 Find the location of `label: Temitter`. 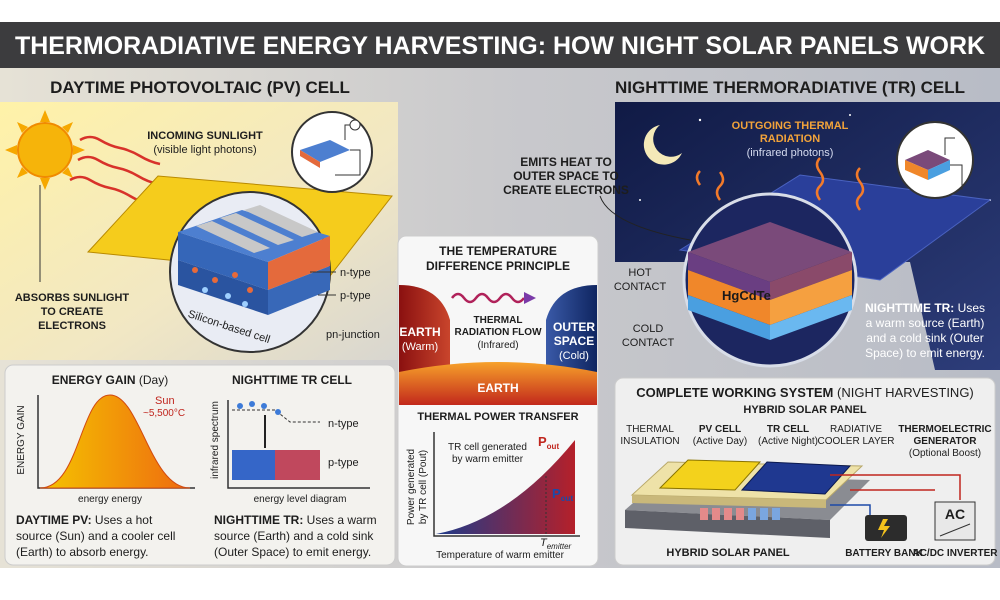

label: Temitter is located at coordinates (556, 544).